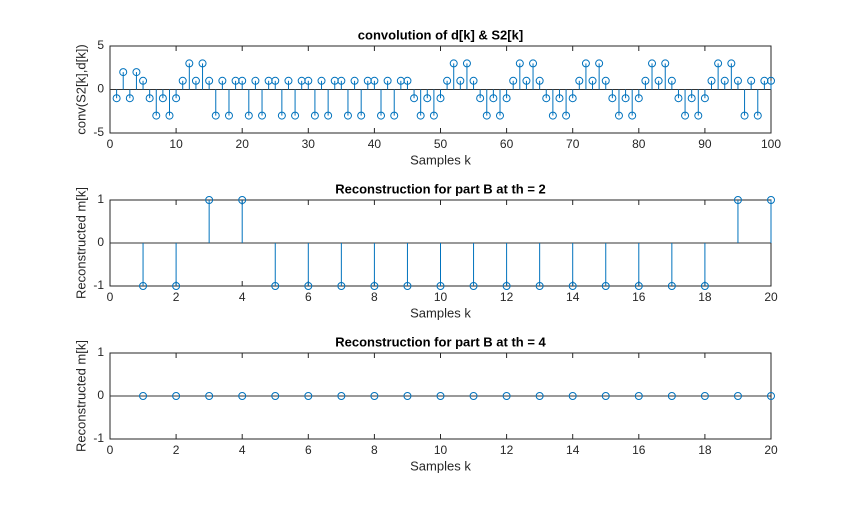 Image resolution: width=852 pixels, height=511 pixels. Describe the element at coordinates (374, 297) in the screenshot. I see `x-tick-label: 8` at that location.